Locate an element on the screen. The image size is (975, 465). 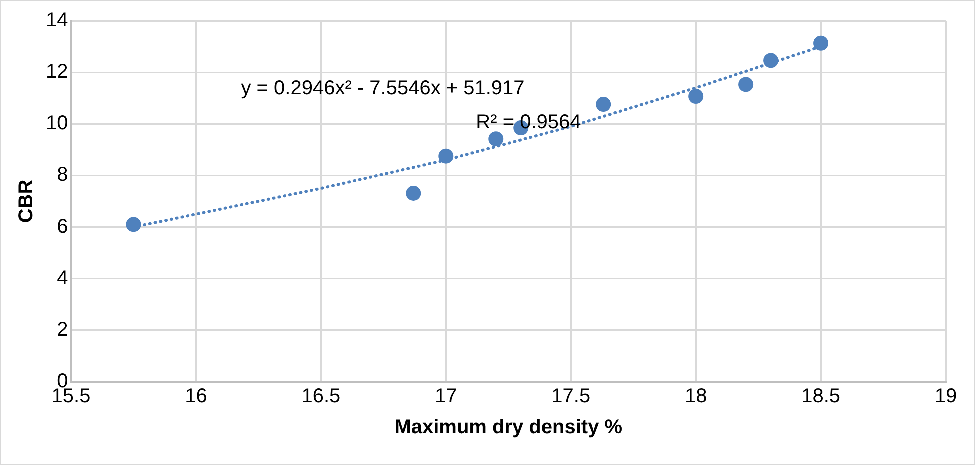
y-tick-label: 2 is located at coordinates (62, 329).